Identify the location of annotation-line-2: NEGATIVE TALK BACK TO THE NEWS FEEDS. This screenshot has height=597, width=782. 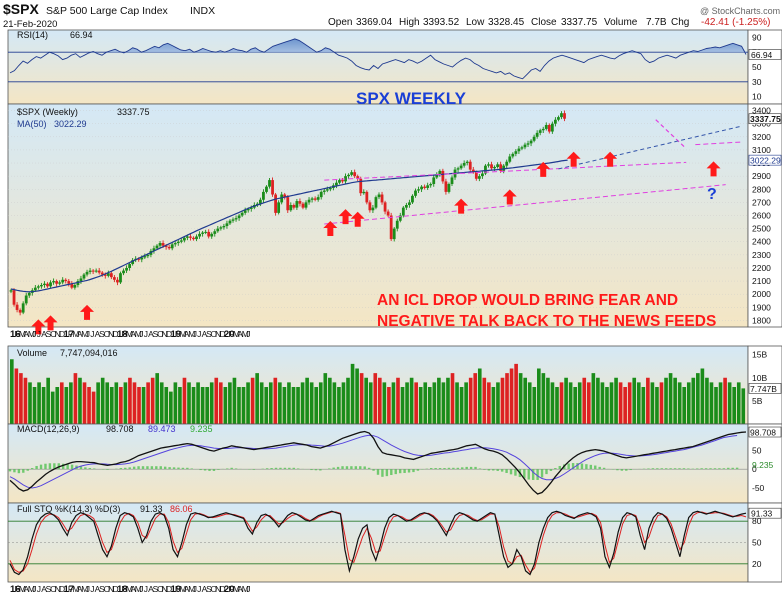
(546, 321).